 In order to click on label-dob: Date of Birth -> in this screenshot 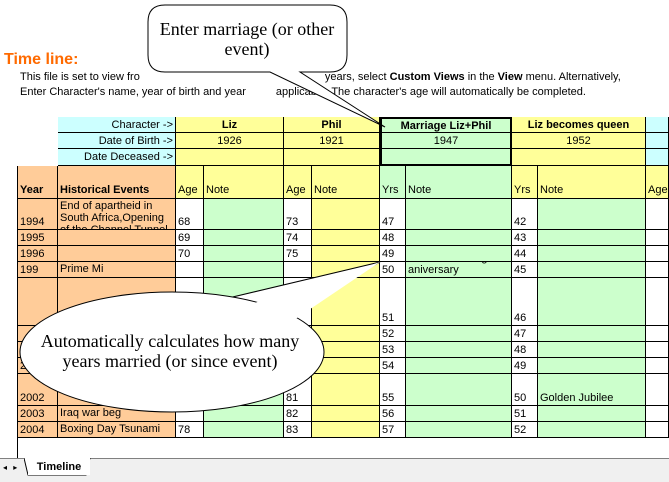, I will do `click(117, 141)`.